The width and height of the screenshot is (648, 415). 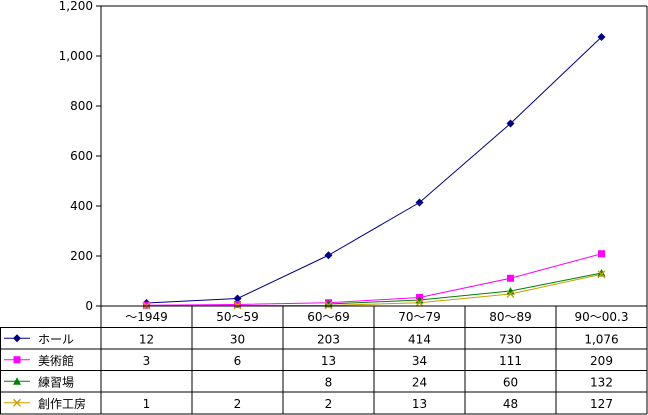 I want to click on series-4-line, so click(x=374, y=290).